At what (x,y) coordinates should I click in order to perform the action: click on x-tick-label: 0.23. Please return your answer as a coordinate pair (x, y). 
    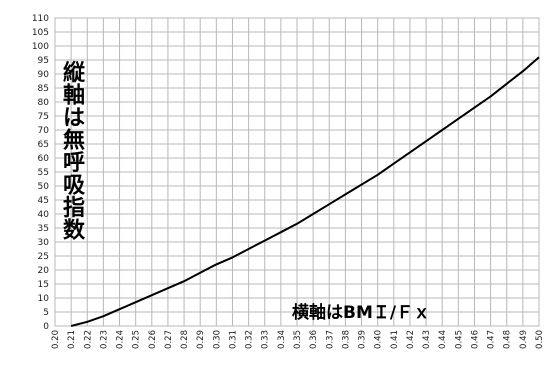
    Looking at the image, I should click on (104, 339).